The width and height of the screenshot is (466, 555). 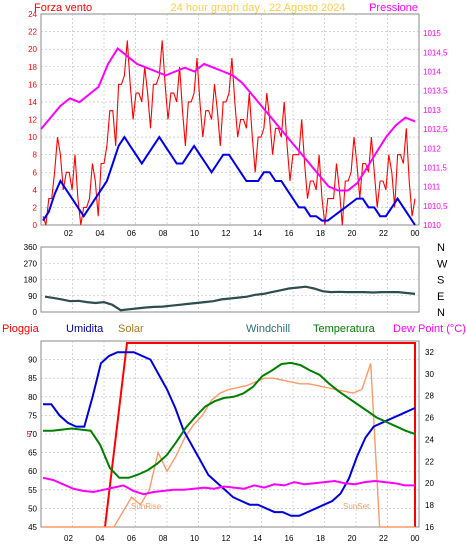 What do you see at coordinates (32, 378) in the screenshot?
I see `humidity-y-tick-label: 85` at bounding box center [32, 378].